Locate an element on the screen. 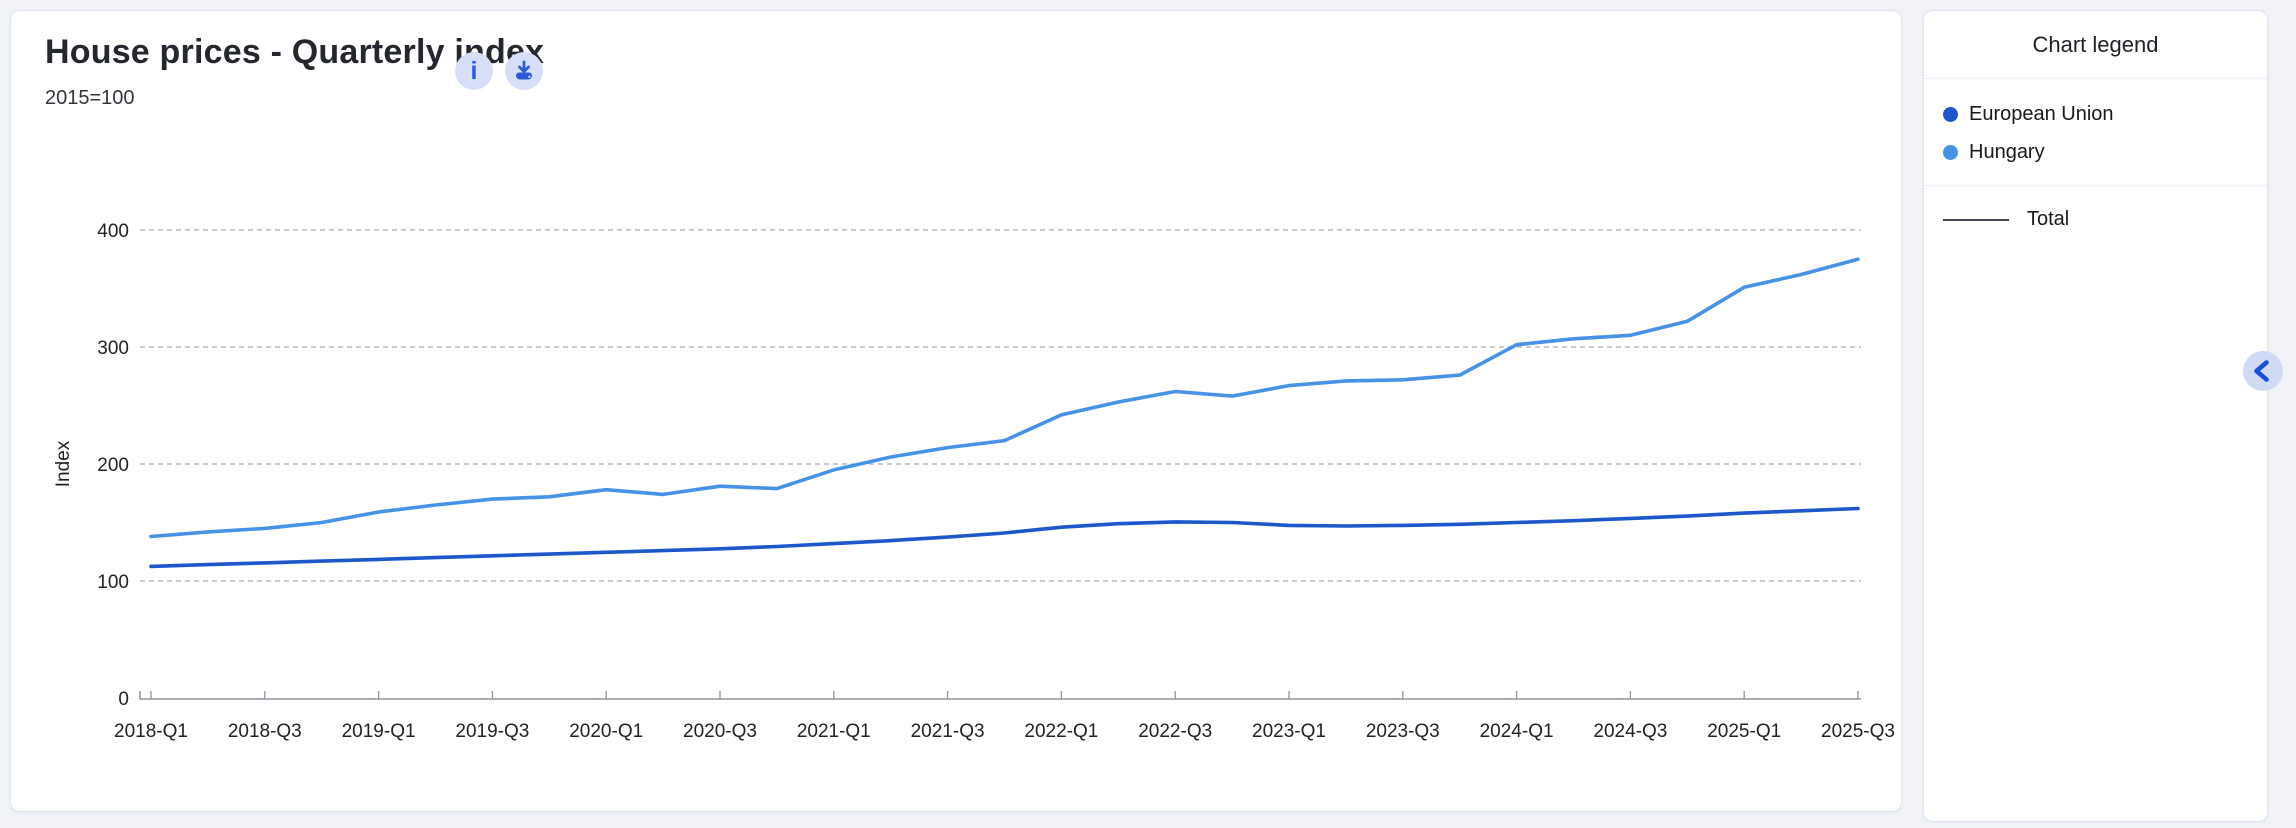 The width and height of the screenshot is (2296, 828). x-axis-tick-label: 2024-Q1 is located at coordinates (1517, 731).